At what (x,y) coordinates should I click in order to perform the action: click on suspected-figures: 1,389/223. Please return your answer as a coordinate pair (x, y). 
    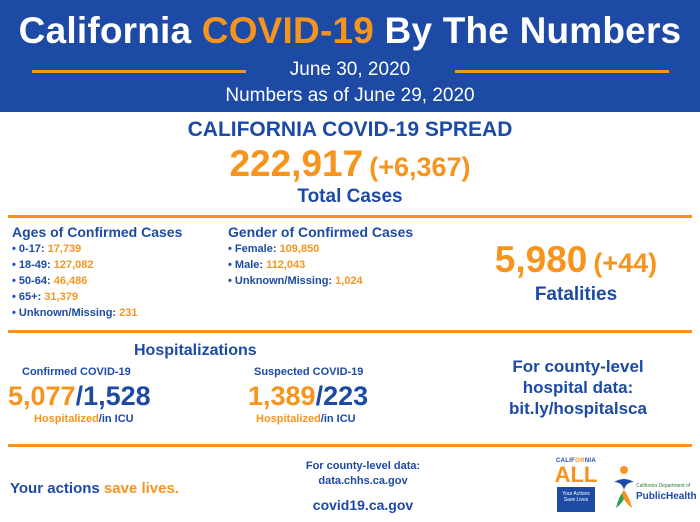
    Looking at the image, I should click on (308, 396).